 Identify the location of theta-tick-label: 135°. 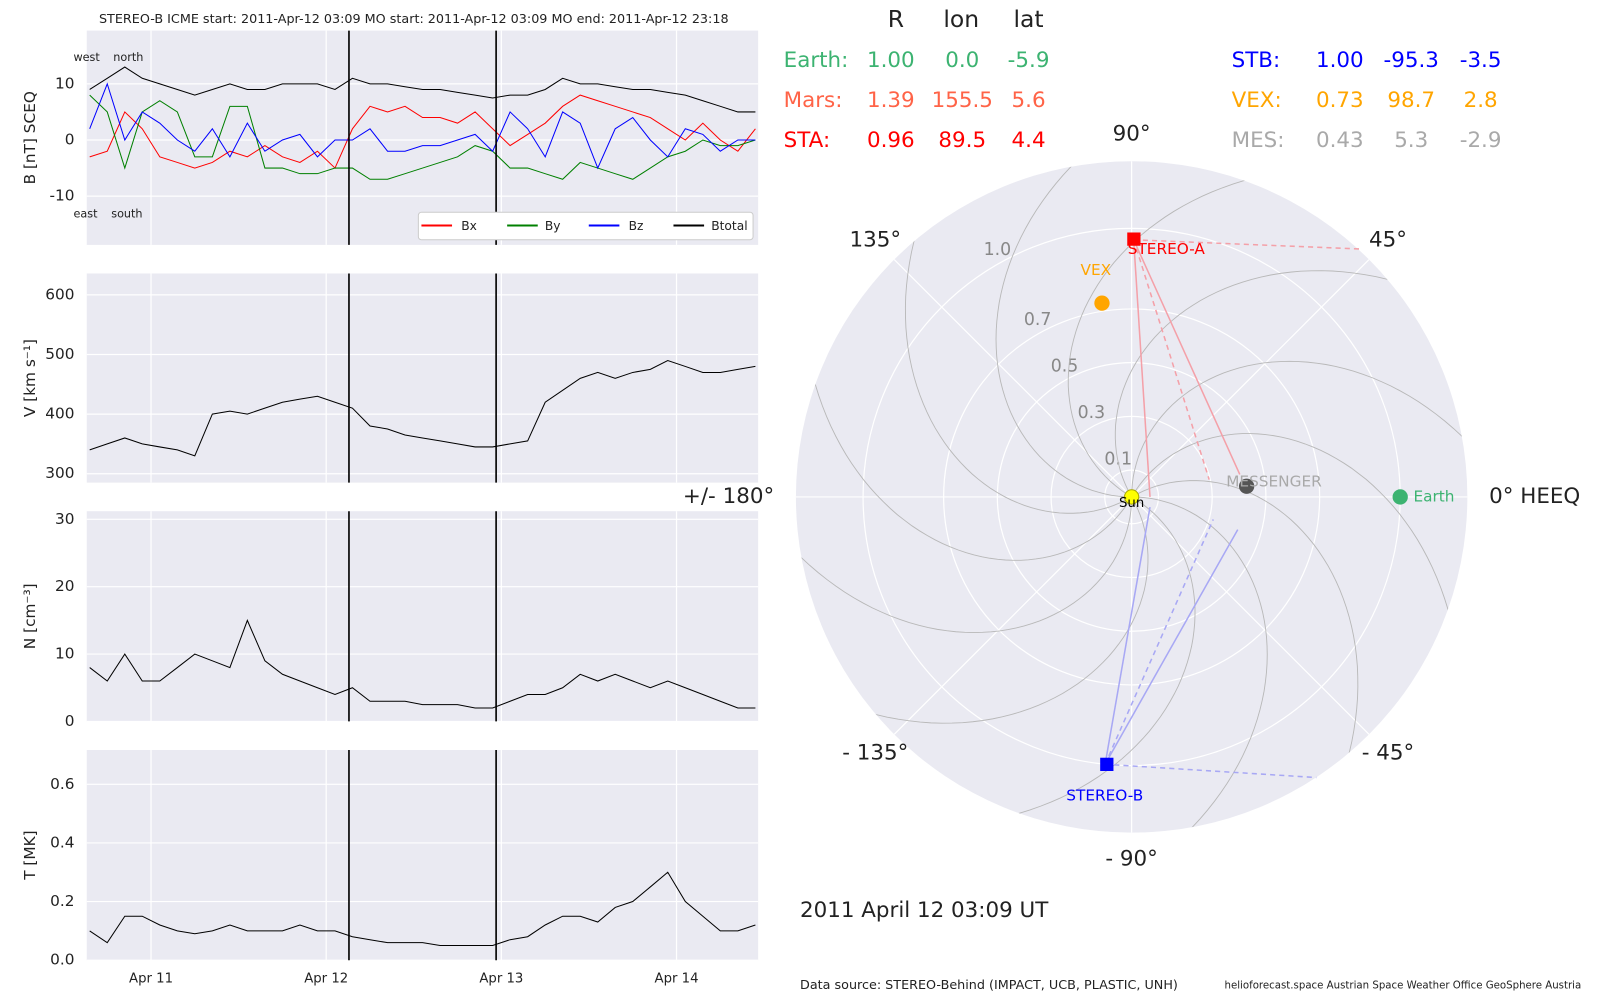
(875, 240).